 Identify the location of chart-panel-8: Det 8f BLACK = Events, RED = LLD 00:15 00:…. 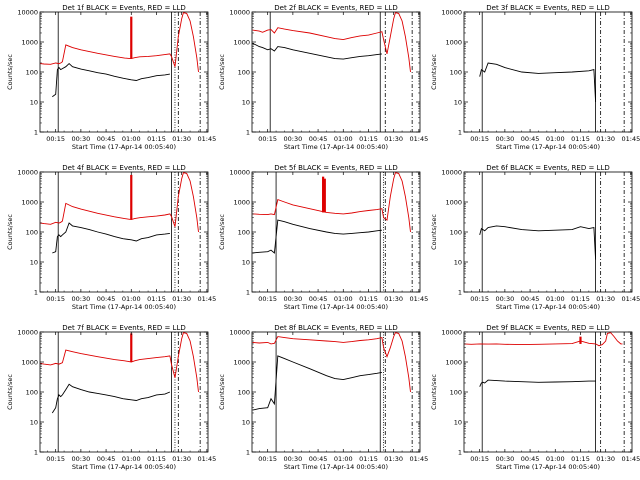
(323, 397).